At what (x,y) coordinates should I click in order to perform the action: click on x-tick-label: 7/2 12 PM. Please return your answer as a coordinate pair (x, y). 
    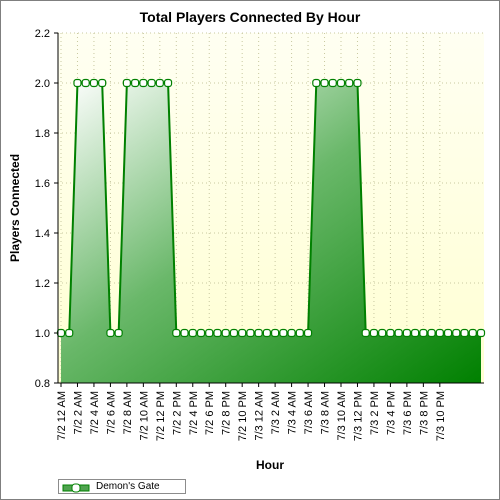
    Looking at the image, I should click on (161, 416).